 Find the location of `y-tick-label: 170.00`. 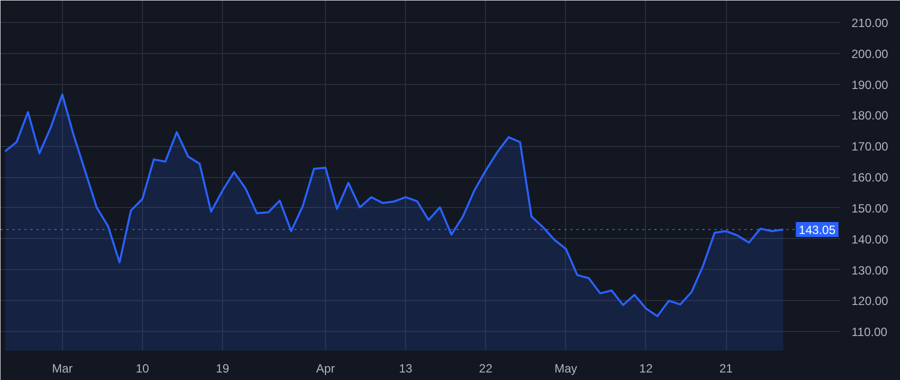

y-tick-label: 170.00 is located at coordinates (870, 147).